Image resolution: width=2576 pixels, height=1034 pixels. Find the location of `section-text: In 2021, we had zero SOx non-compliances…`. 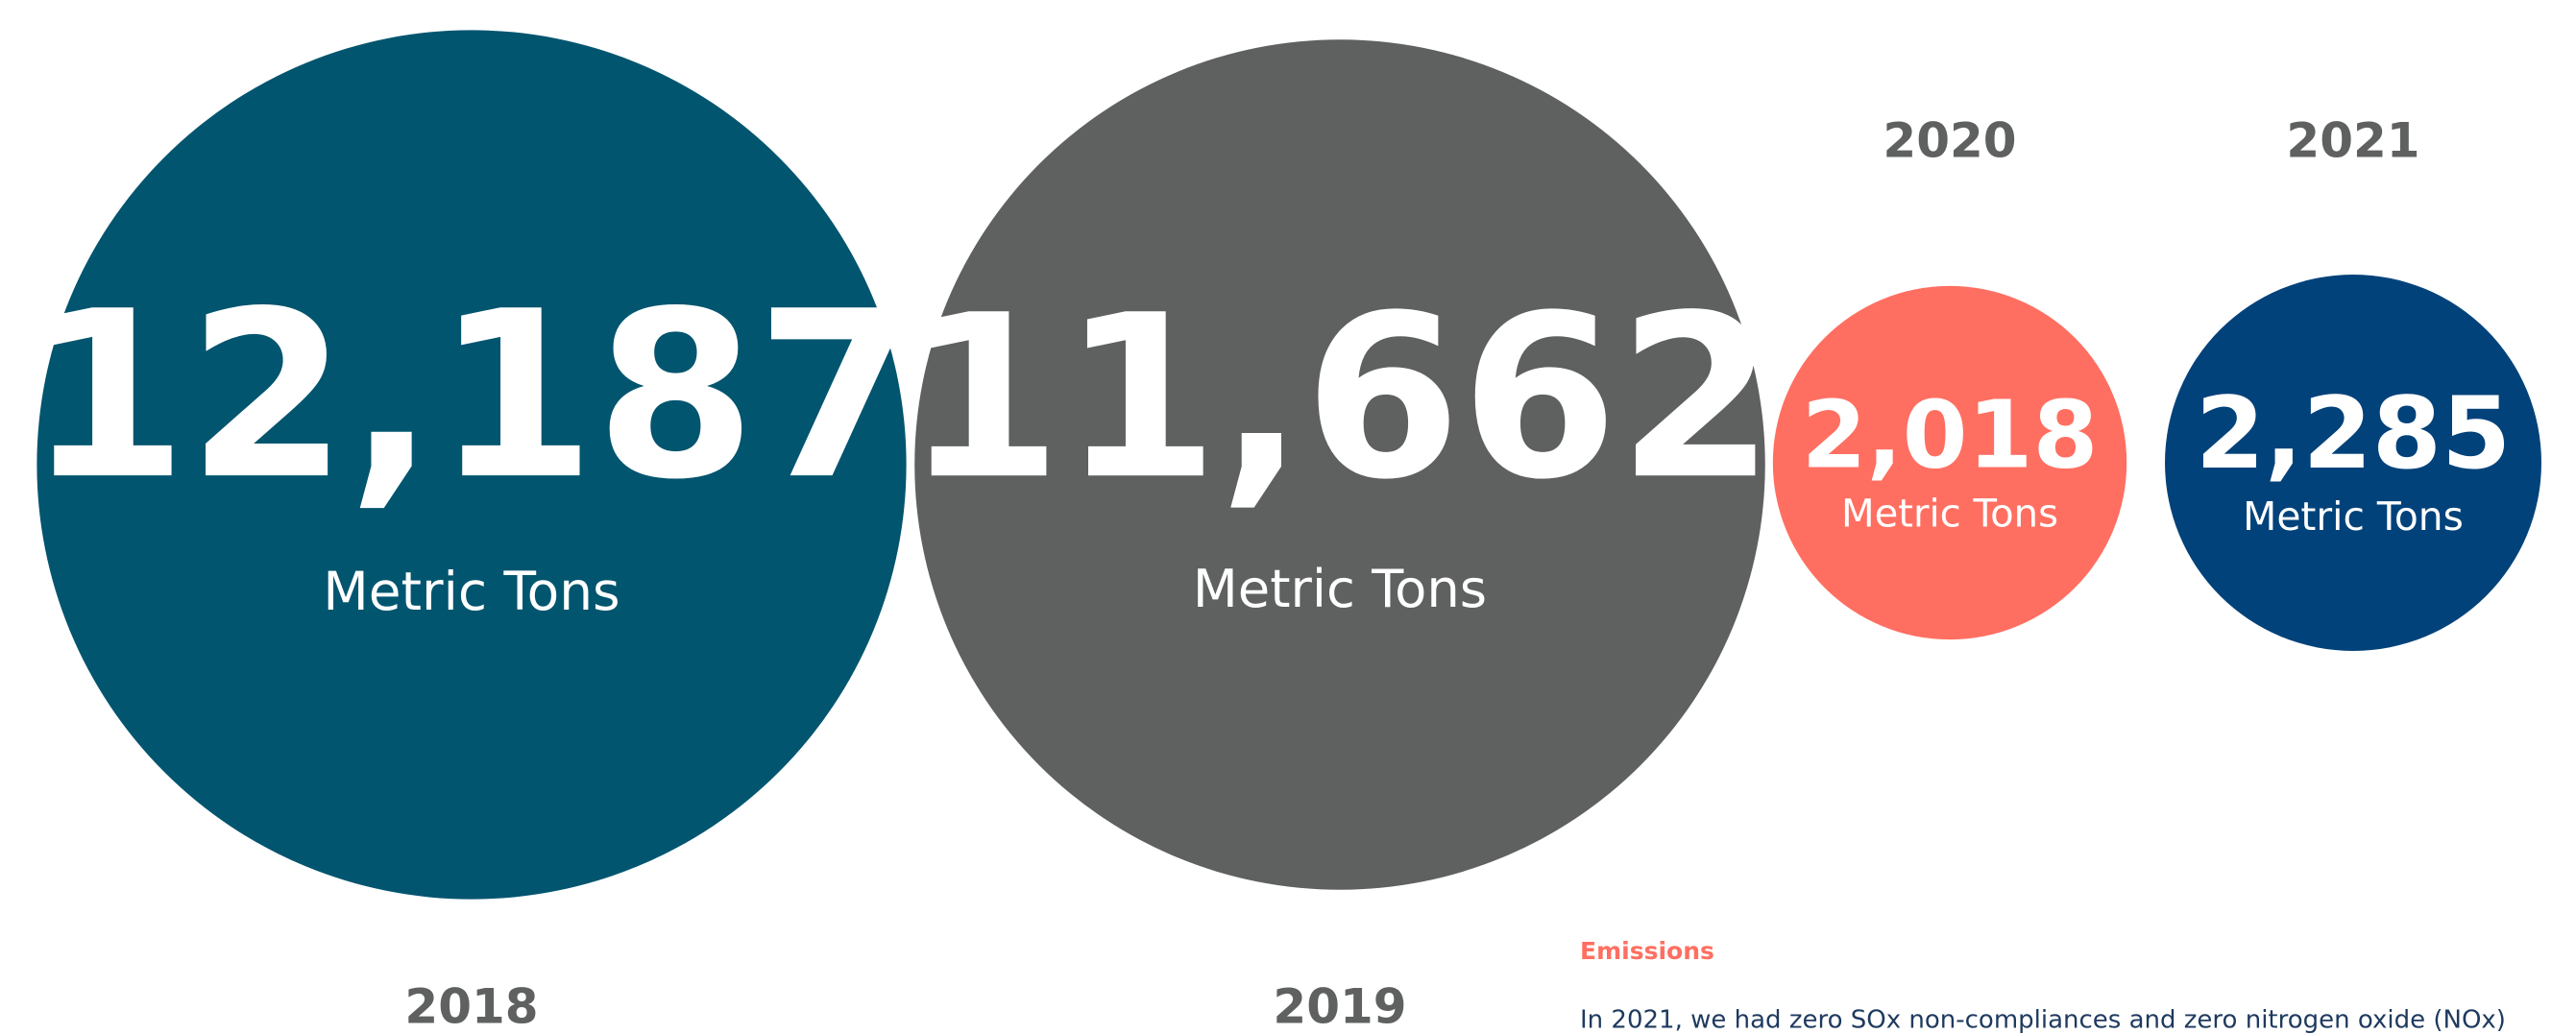

section-text: In 2021, we had zero SOx non-compliances… is located at coordinates (2043, 1020).